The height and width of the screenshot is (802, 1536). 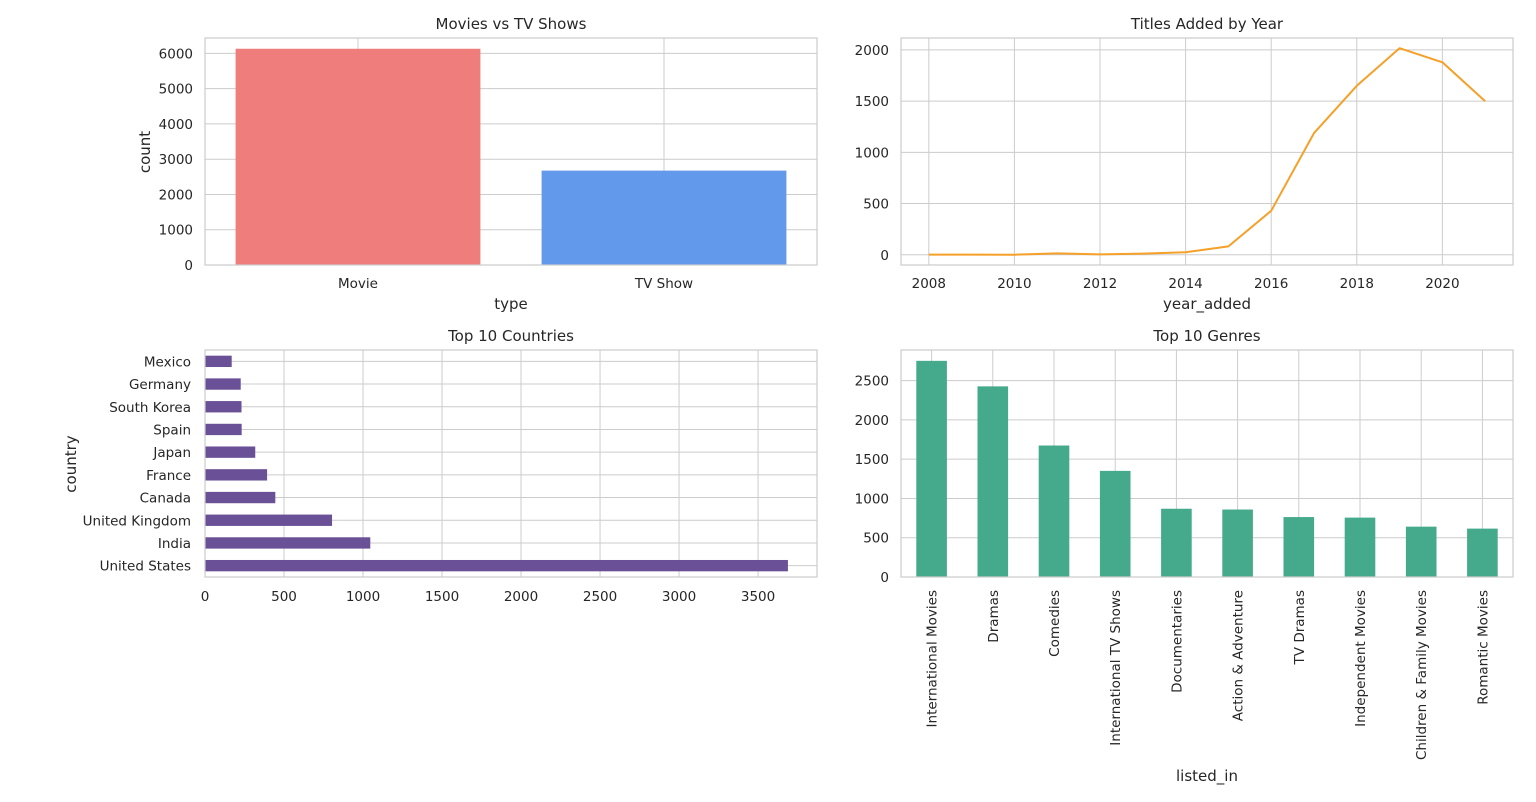 I want to click on x-tick-label: 1000, so click(x=363, y=597).